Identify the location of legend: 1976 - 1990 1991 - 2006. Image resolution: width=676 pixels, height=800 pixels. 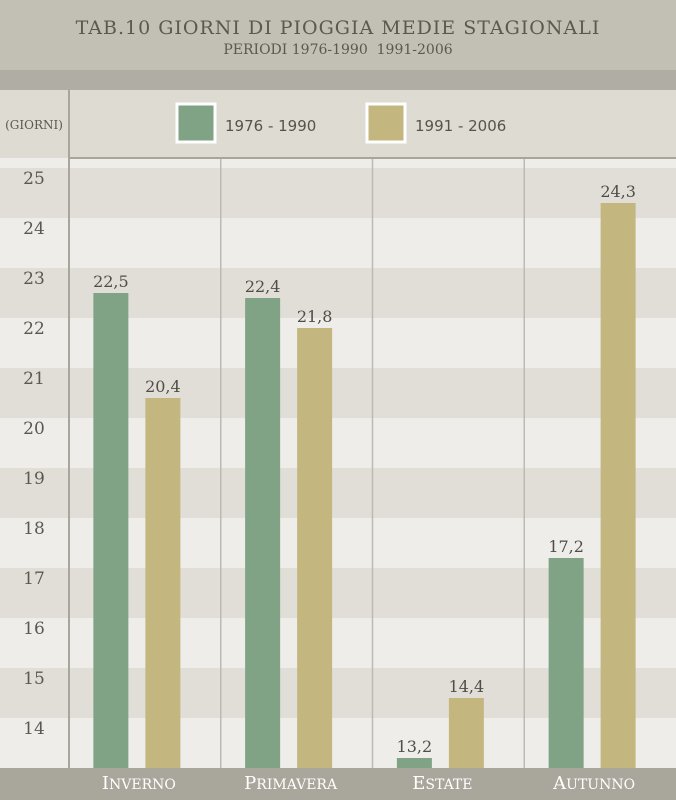
(340, 123).